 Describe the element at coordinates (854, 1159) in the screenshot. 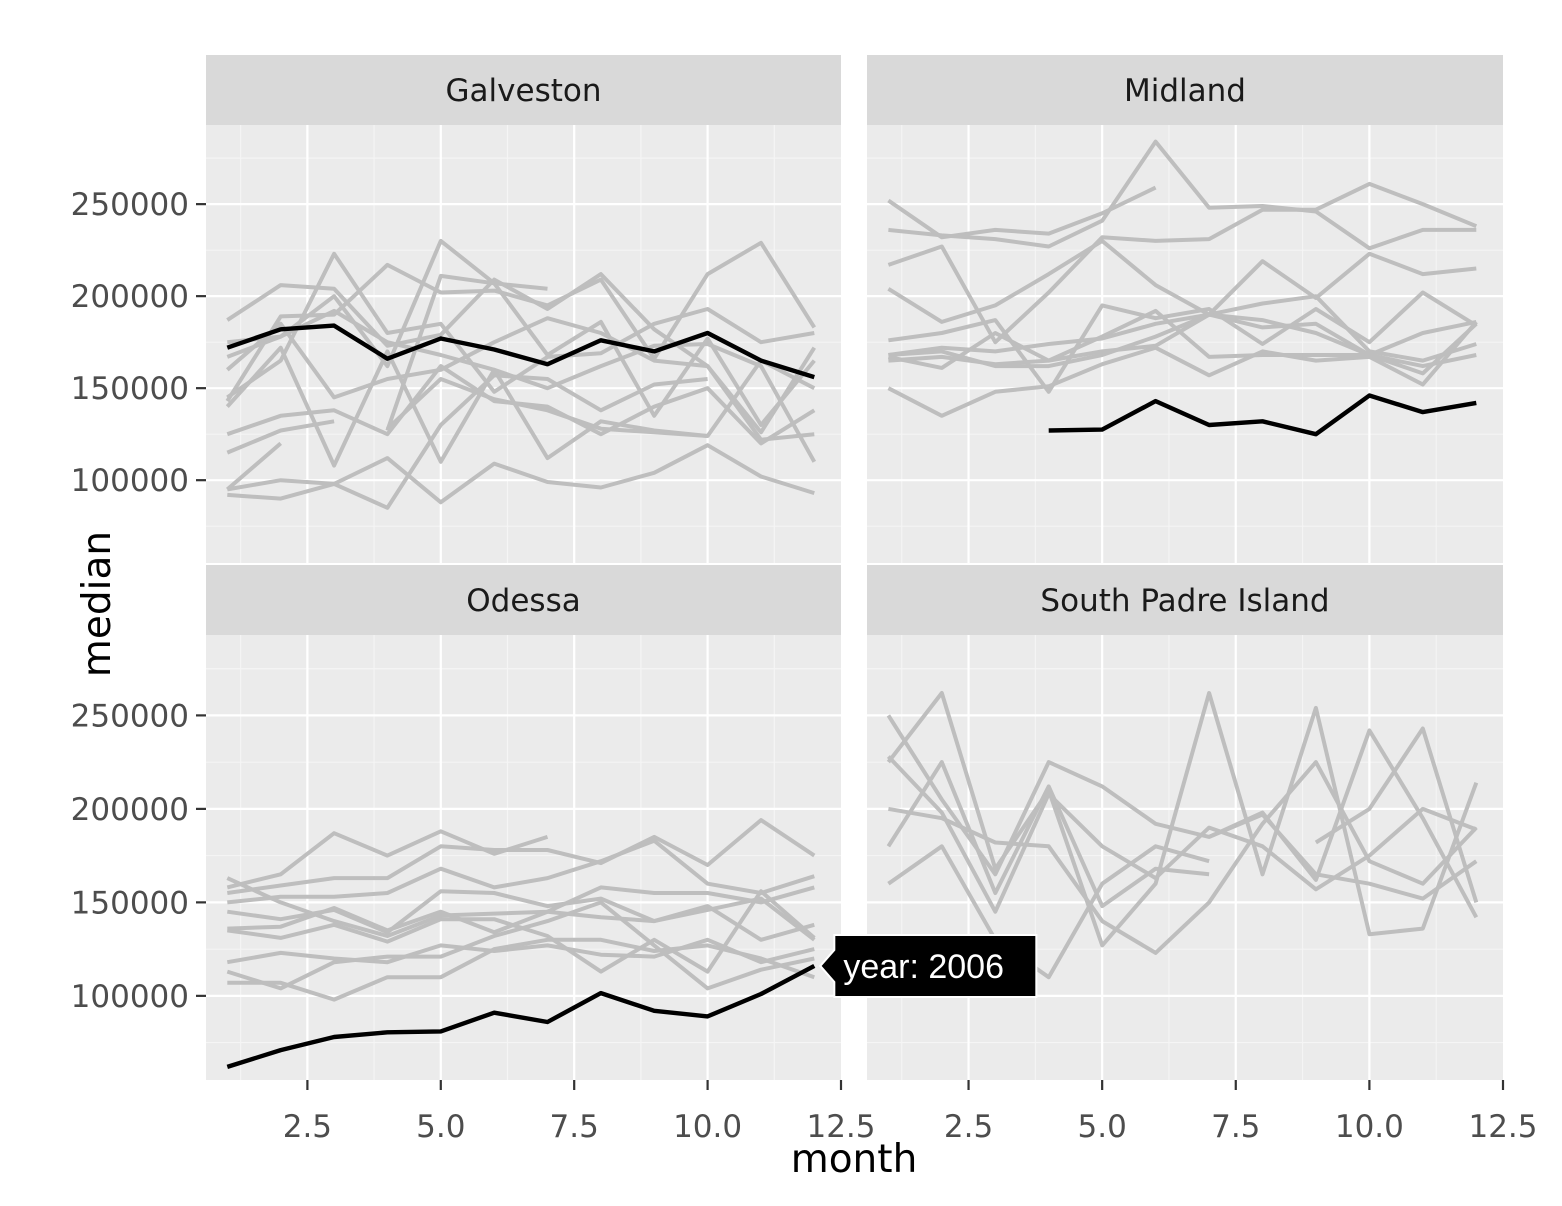

I see `x-axis-title: month` at that location.